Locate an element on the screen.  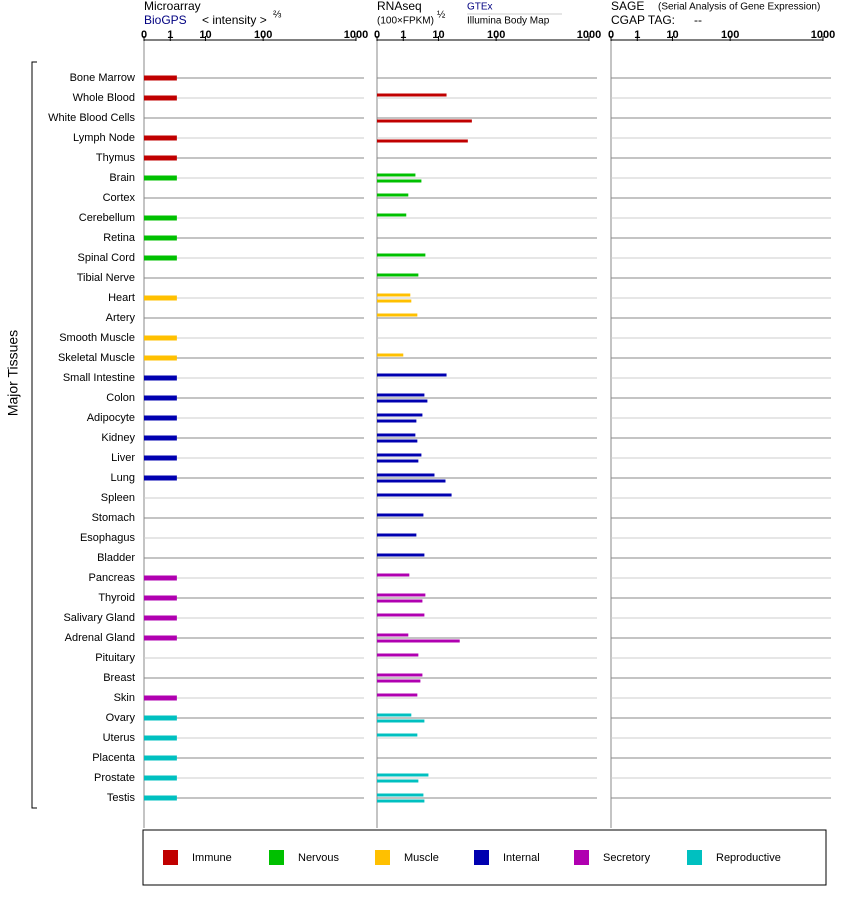
legend-label: Immune is located at coordinates (212, 858).